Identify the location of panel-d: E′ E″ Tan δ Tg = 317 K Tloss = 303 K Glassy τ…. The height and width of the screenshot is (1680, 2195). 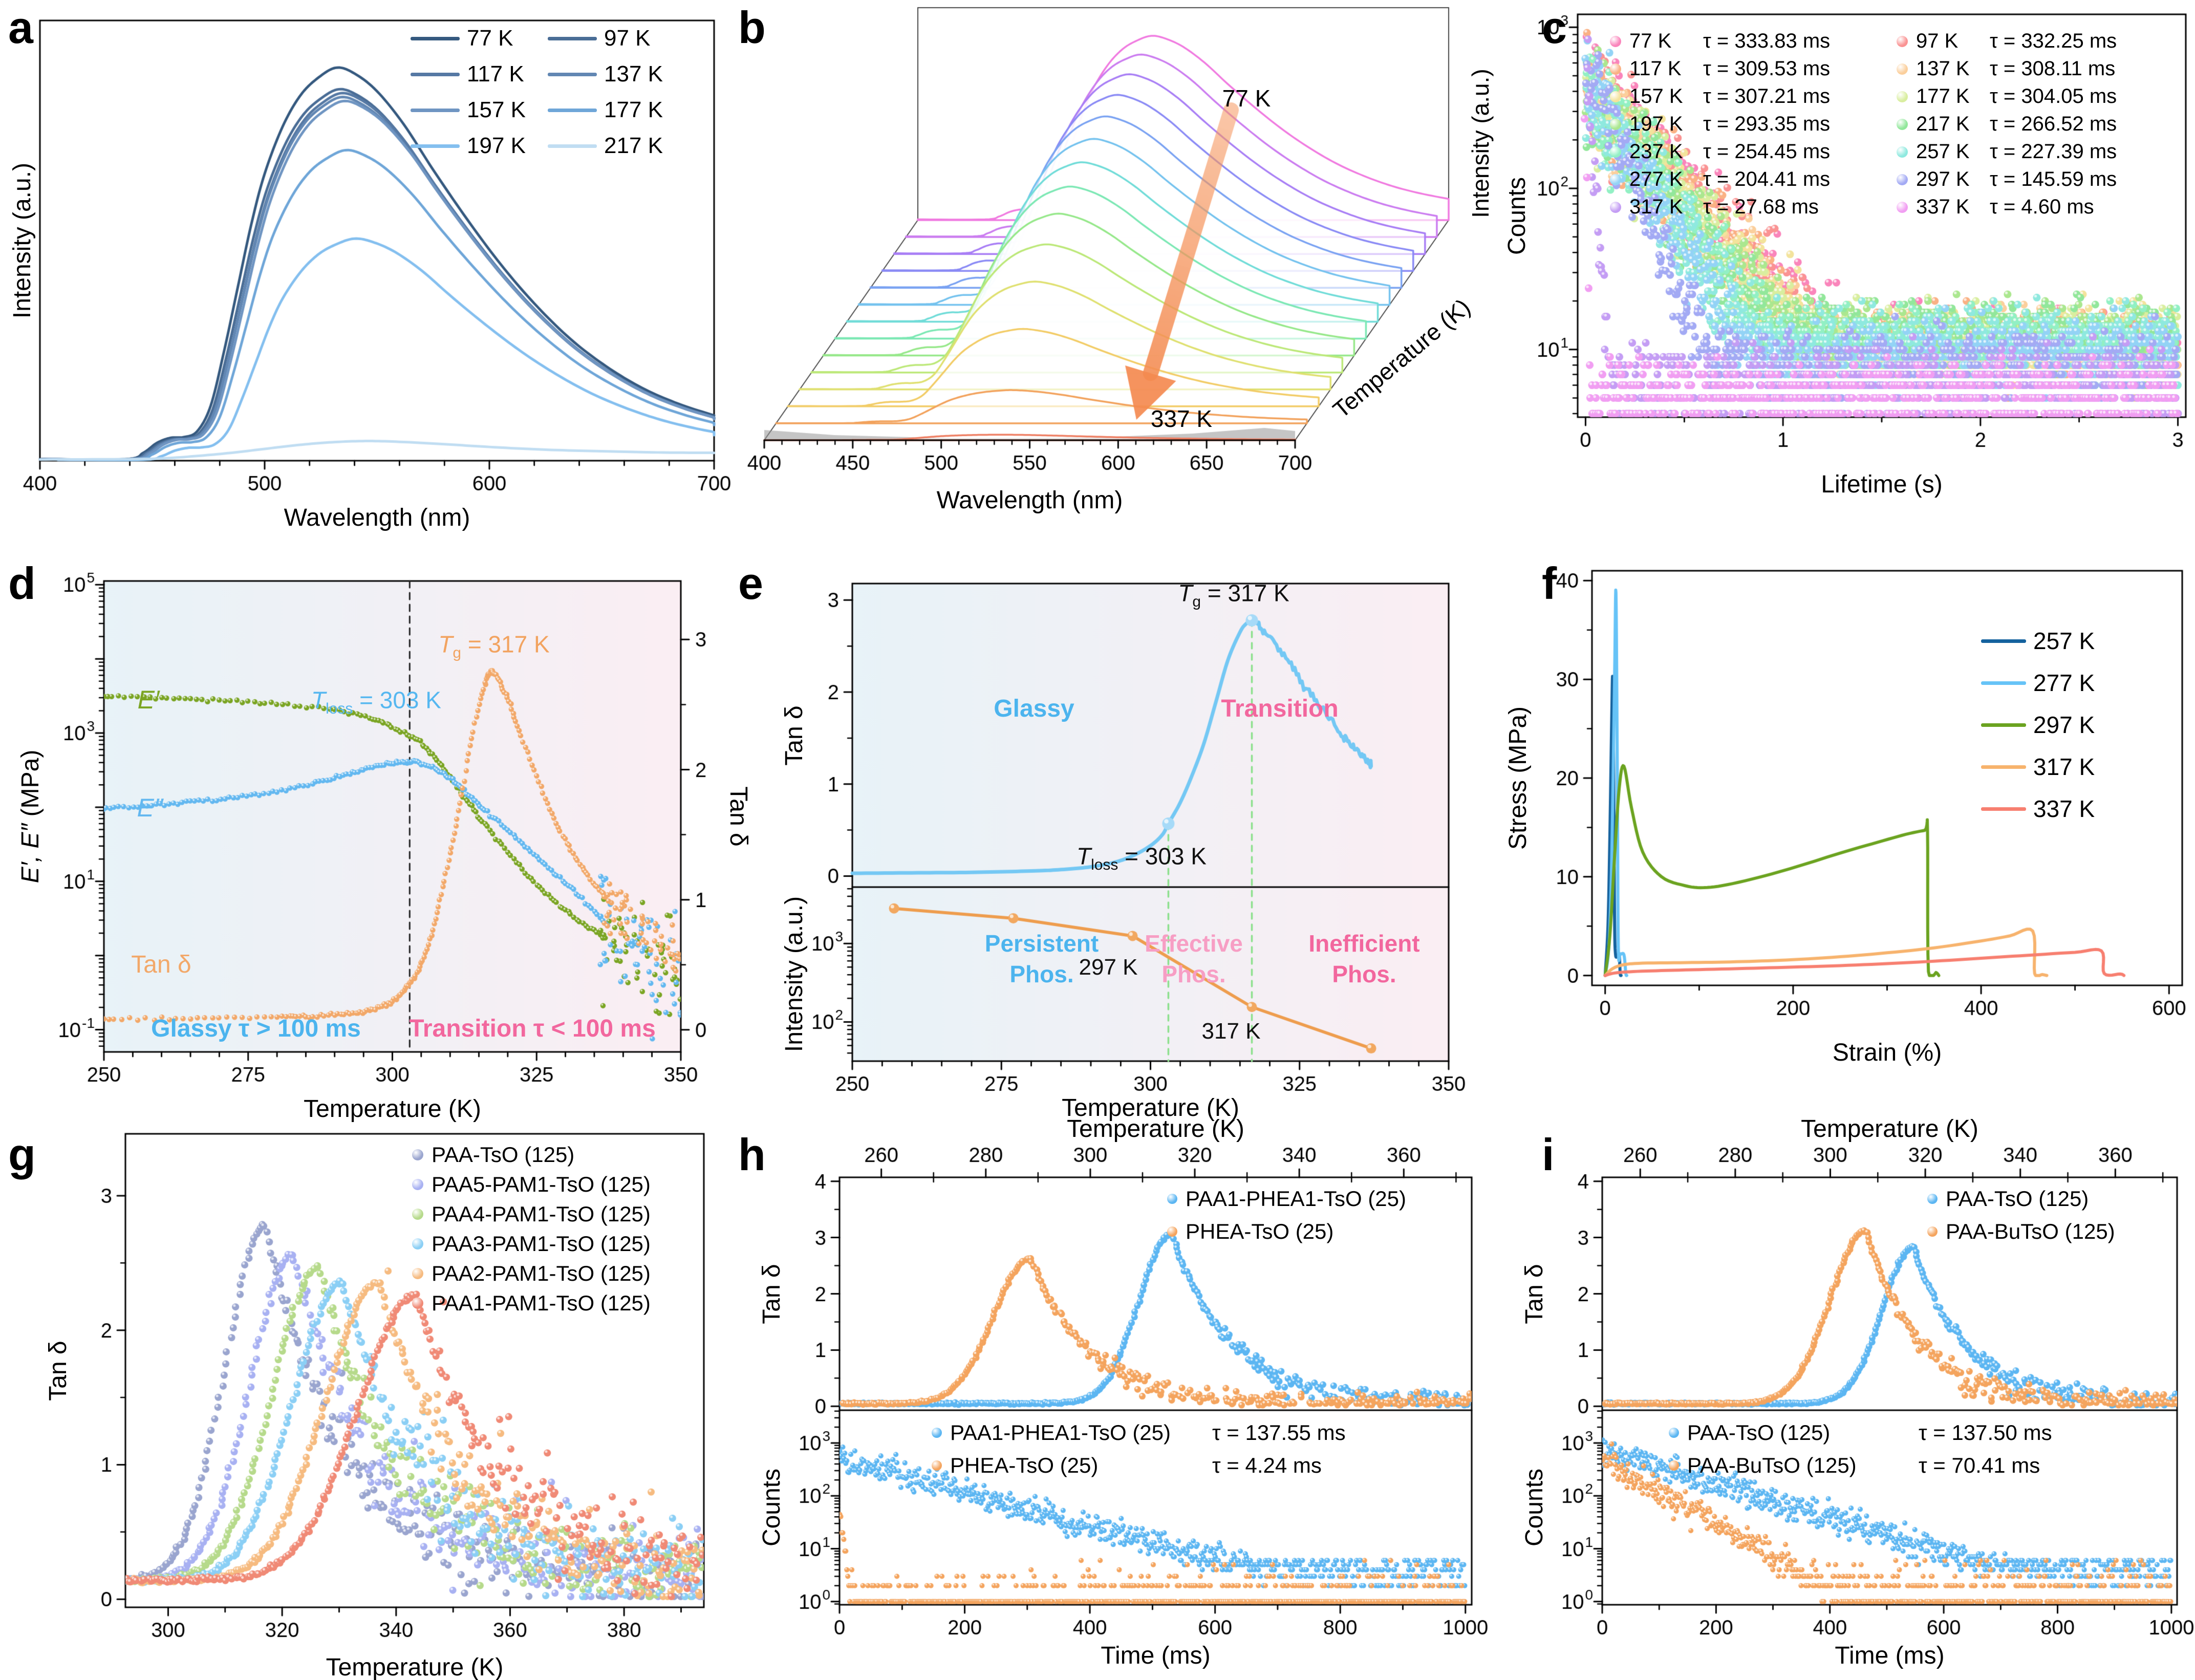
(383, 838).